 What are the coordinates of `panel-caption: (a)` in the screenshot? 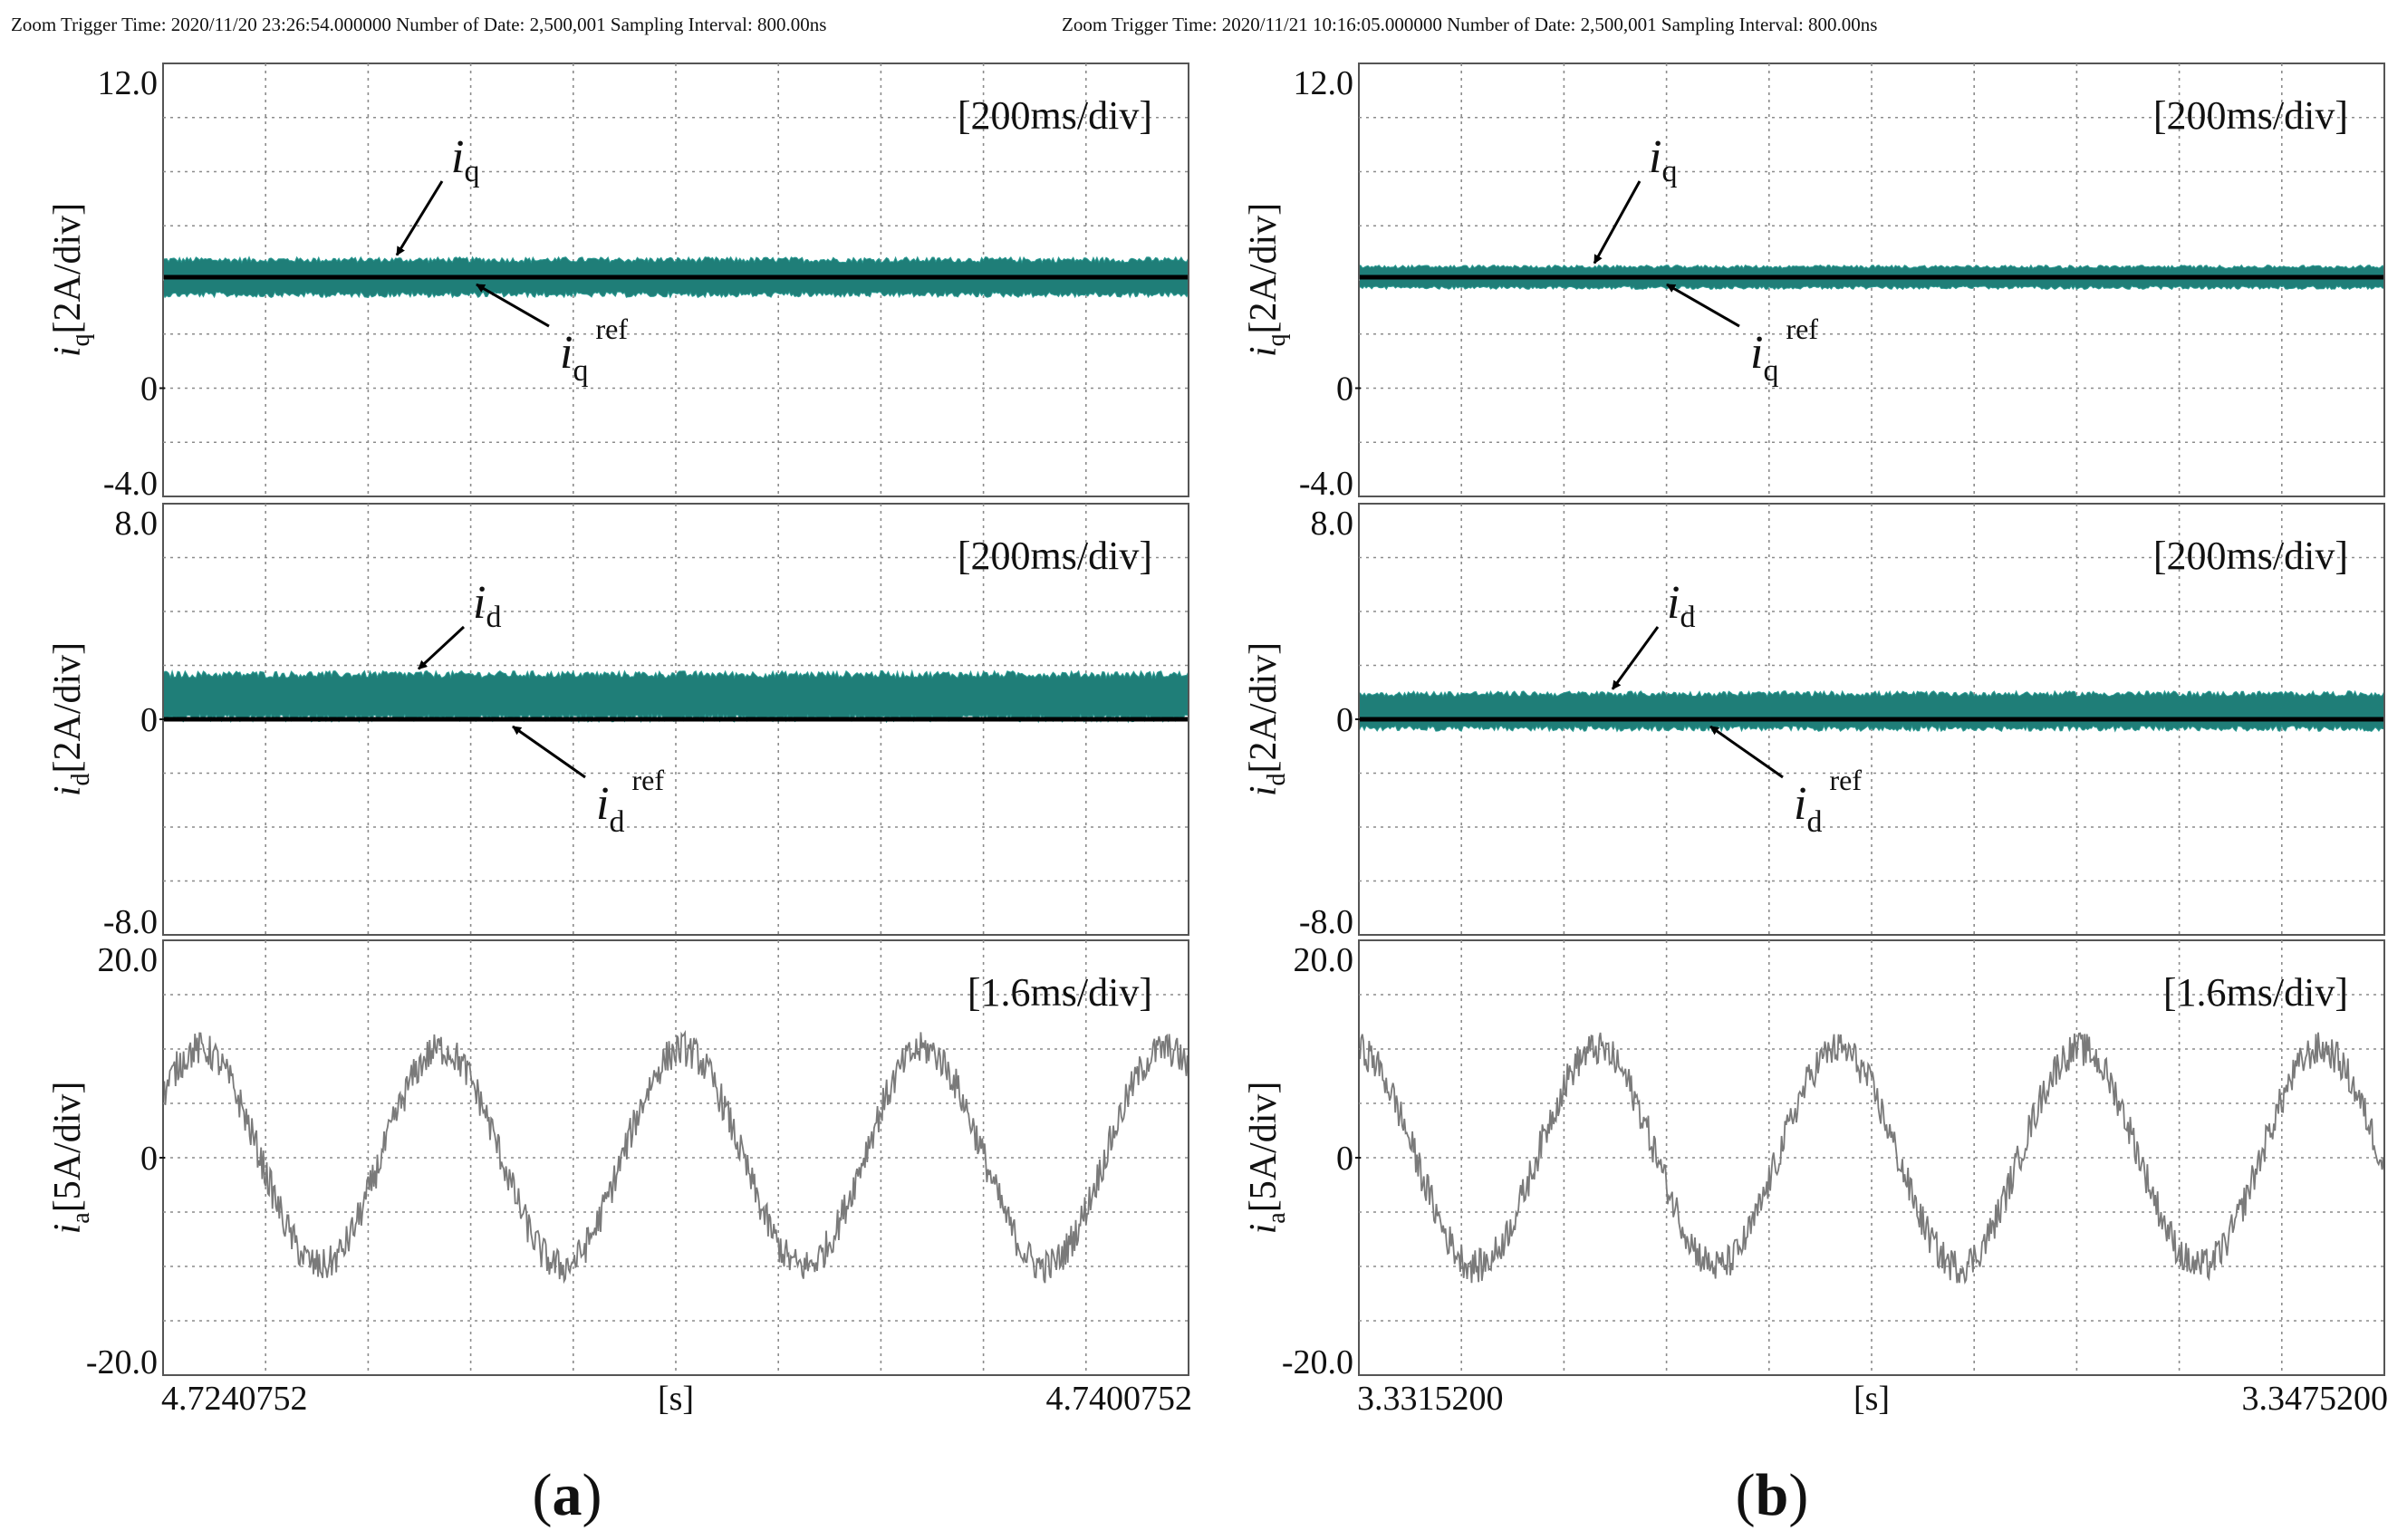 It's located at (567, 1495).